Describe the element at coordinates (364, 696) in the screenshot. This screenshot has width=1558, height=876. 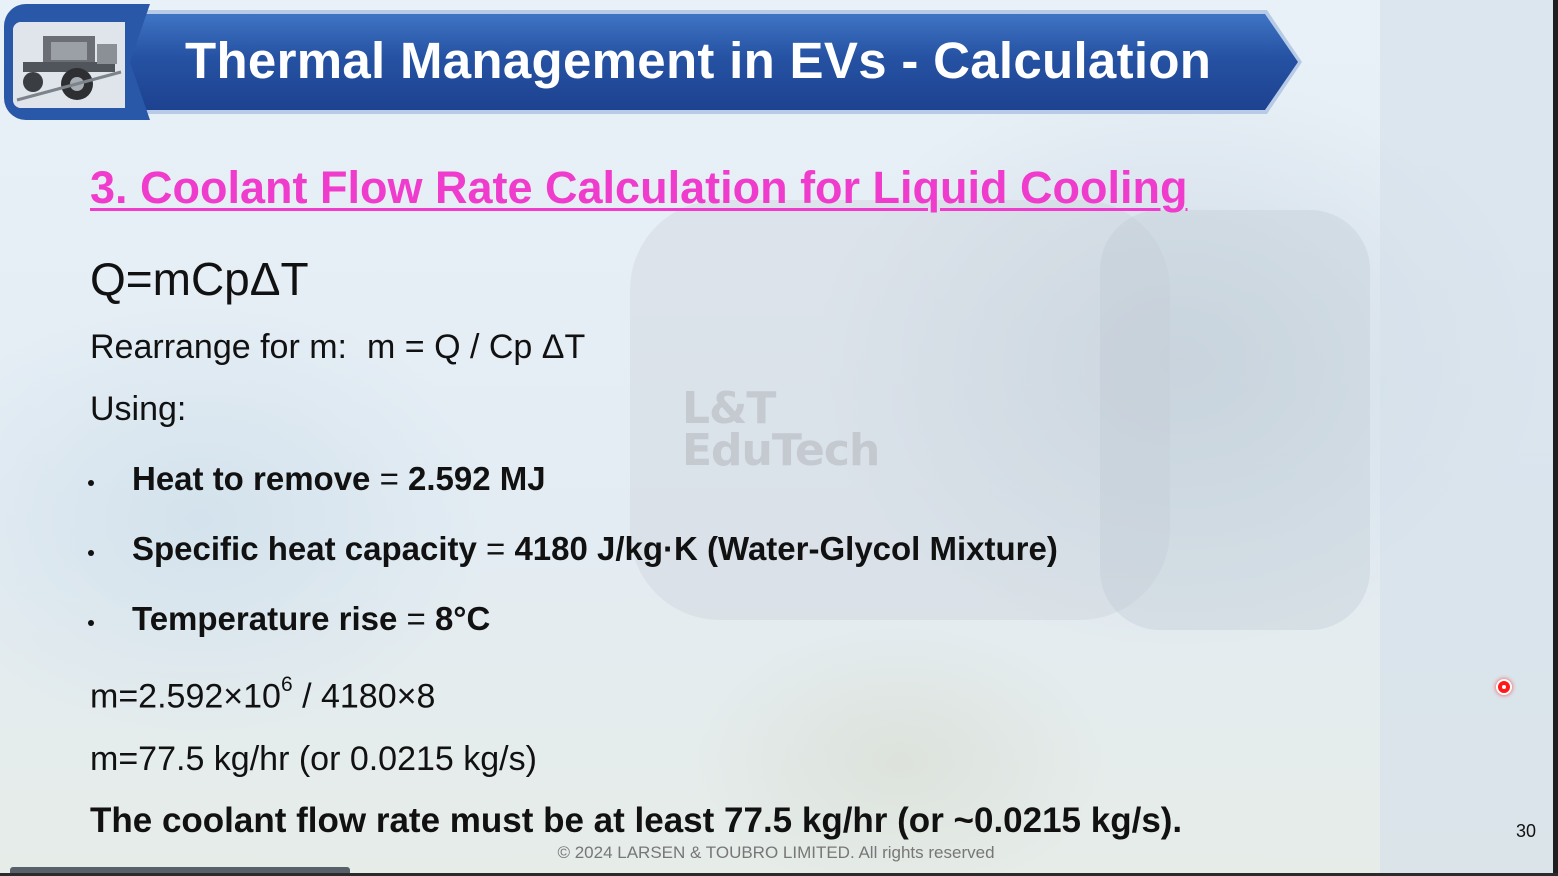
I see `calc-step-1-suffix: / 4180×8` at that location.